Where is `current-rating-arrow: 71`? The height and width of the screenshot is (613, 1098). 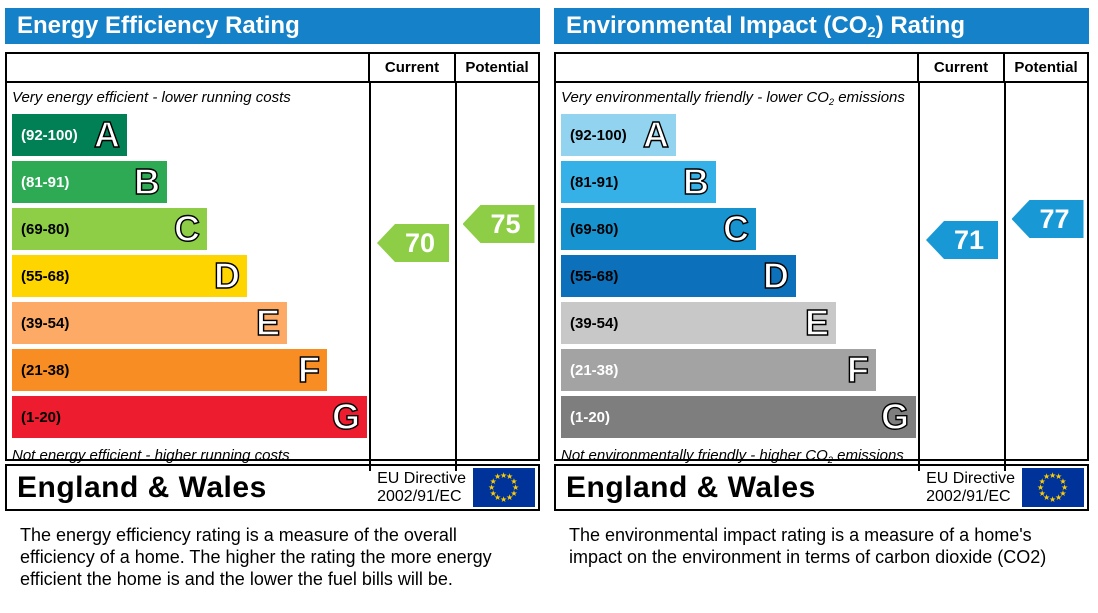
current-rating-arrow: 71 is located at coordinates (962, 240).